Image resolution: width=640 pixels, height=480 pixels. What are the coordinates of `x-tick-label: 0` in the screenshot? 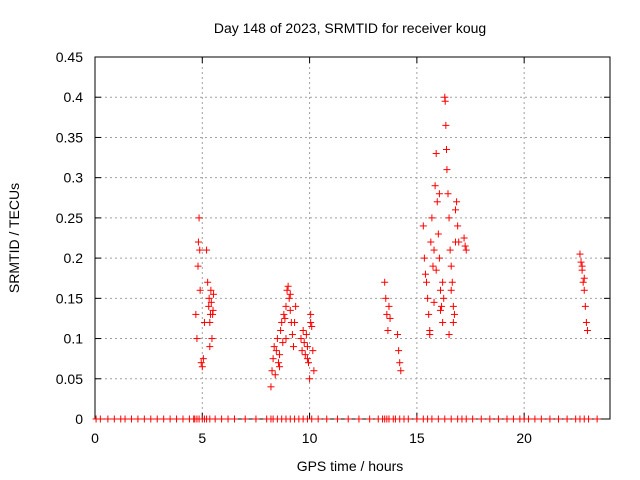 It's located at (95, 438).